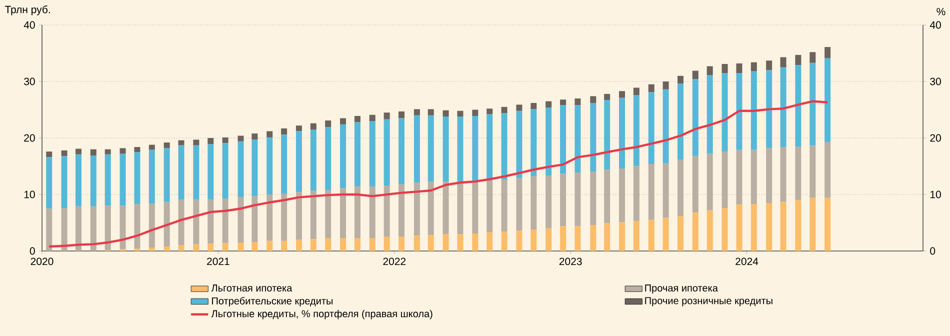 The width and height of the screenshot is (950, 336). Describe the element at coordinates (570, 262) in the screenshot. I see `x-tick-label: 2023` at that location.